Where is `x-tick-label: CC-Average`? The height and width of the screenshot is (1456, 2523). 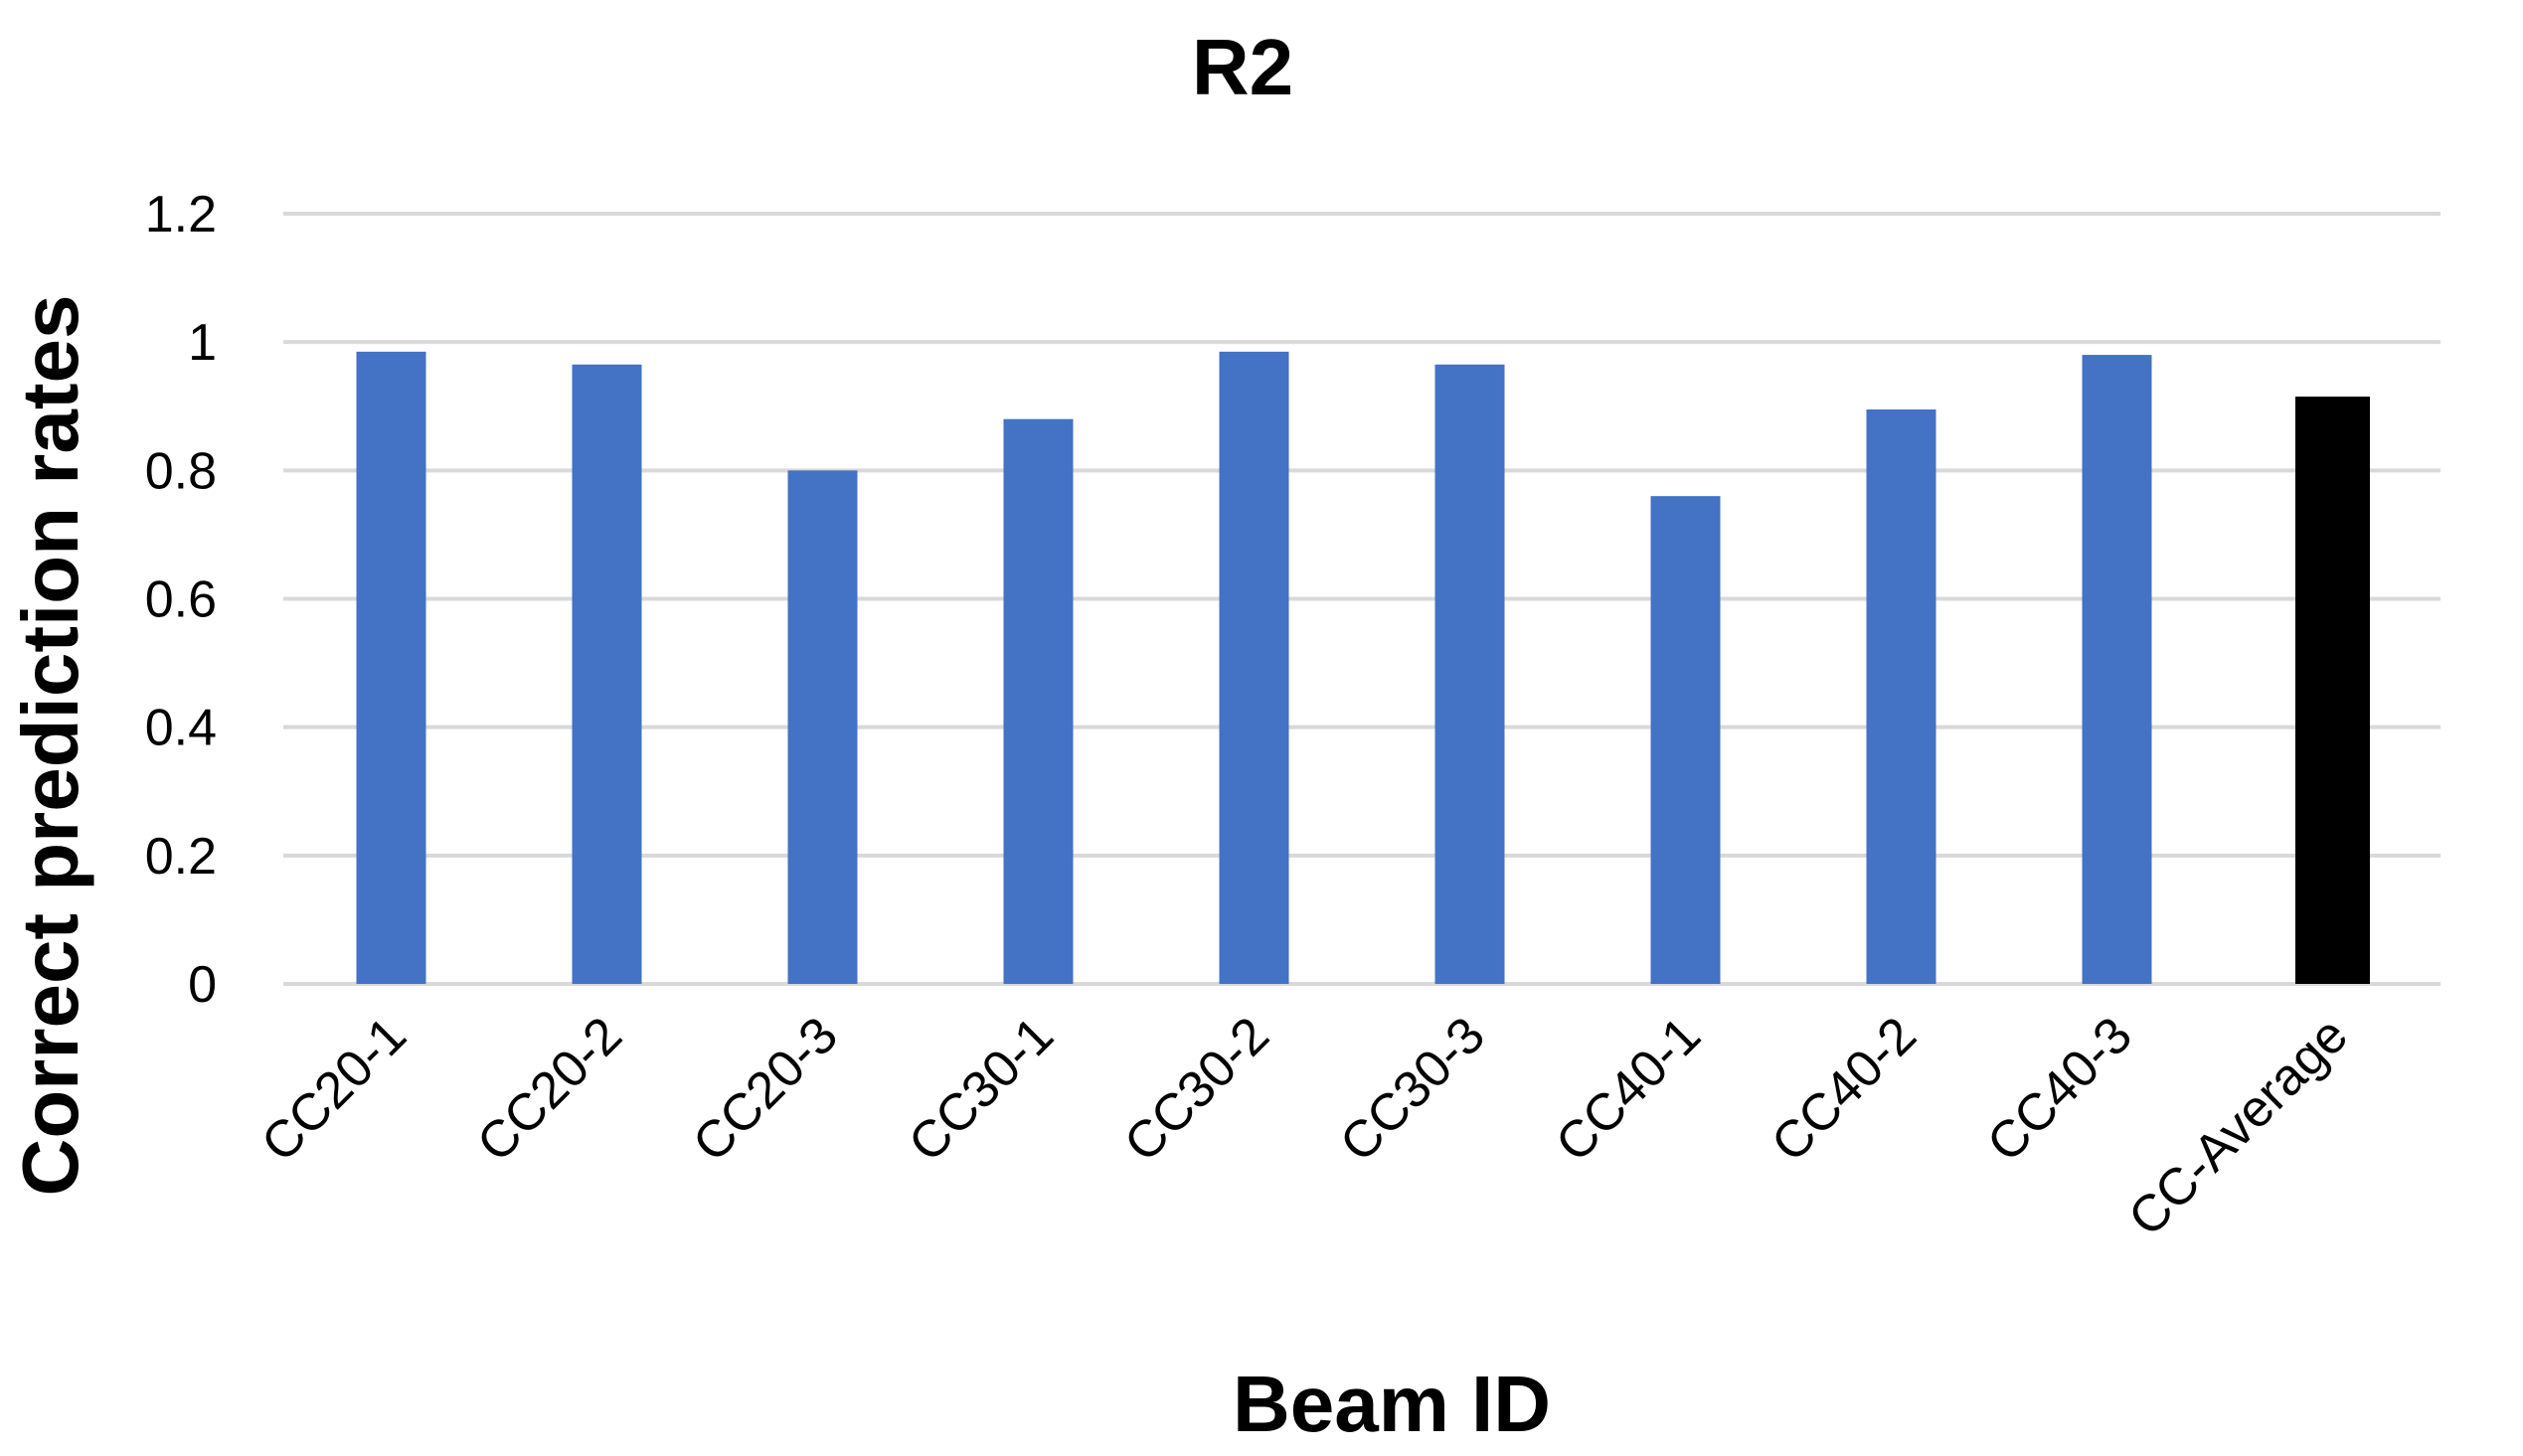
x-tick-label: CC-Average is located at coordinates (2238, 1126).